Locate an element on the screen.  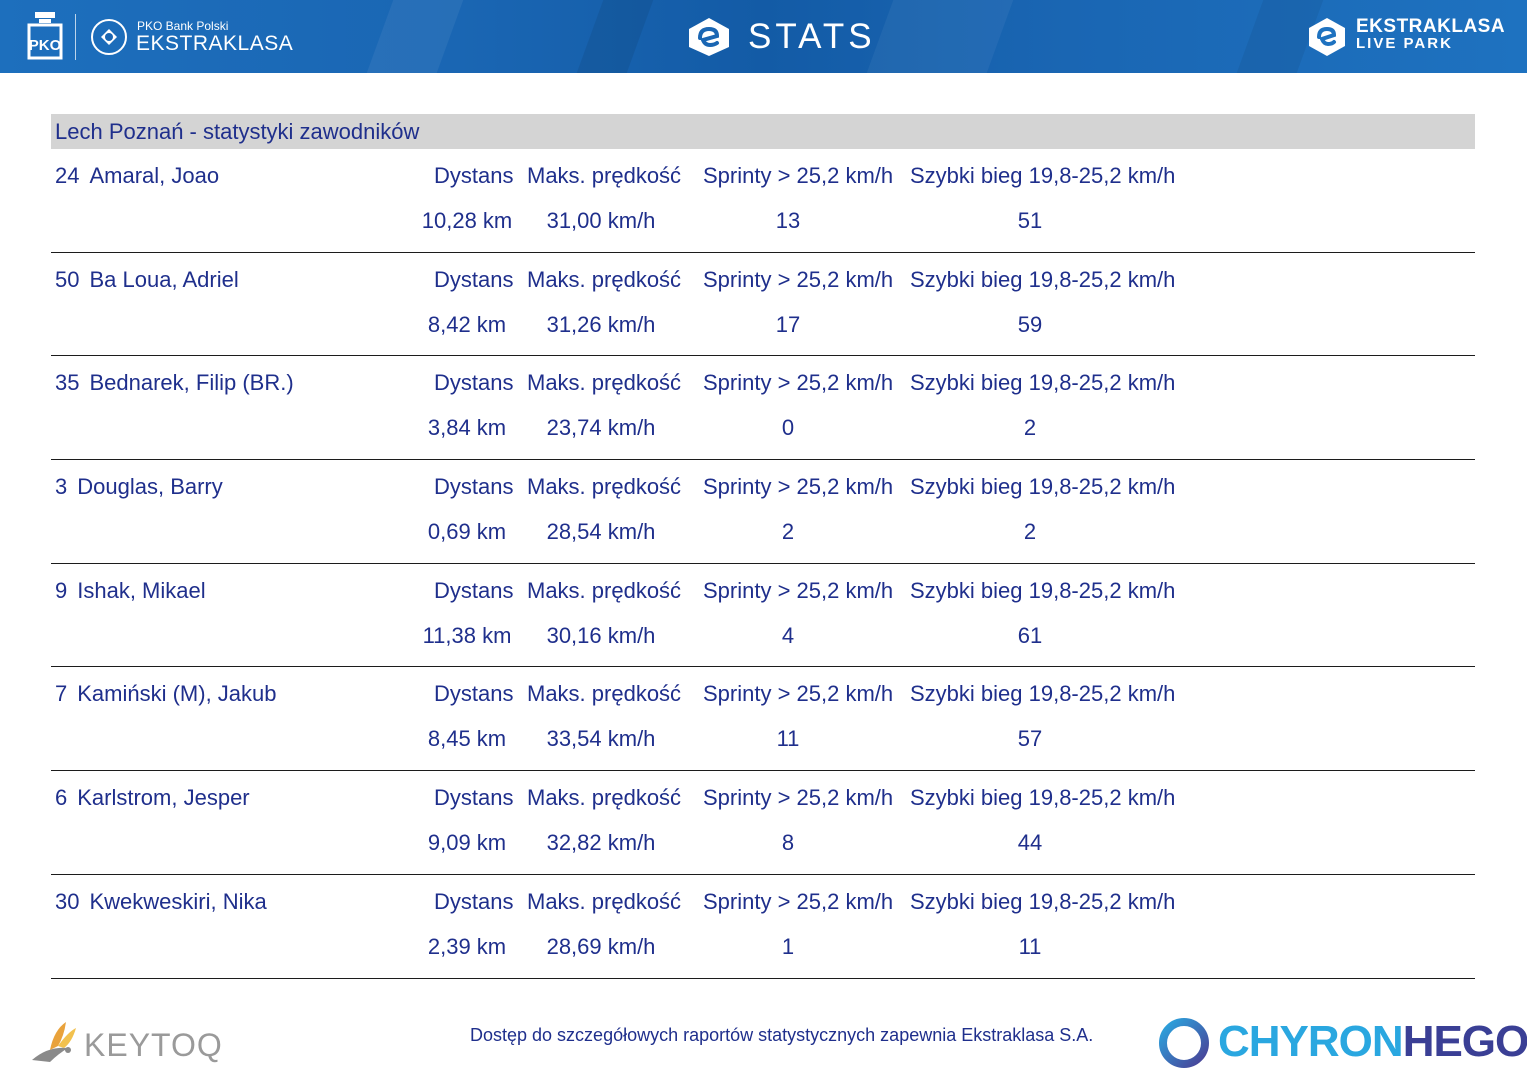
player-name: 6 Karlstrom, Jesper is located at coordinates (152, 798).